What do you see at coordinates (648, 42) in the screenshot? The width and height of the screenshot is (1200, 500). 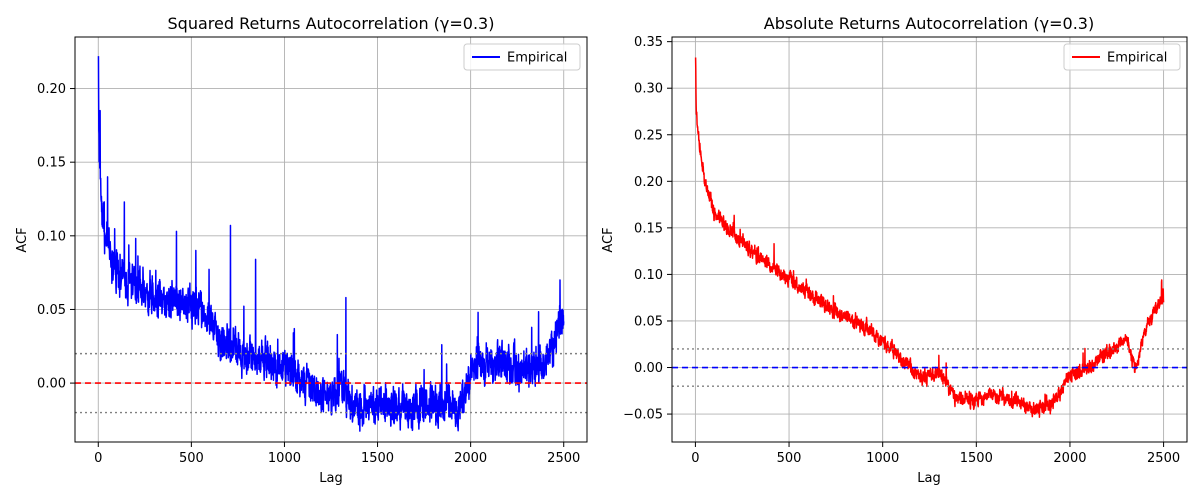 I see `y-tick-label: 0.35` at bounding box center [648, 42].